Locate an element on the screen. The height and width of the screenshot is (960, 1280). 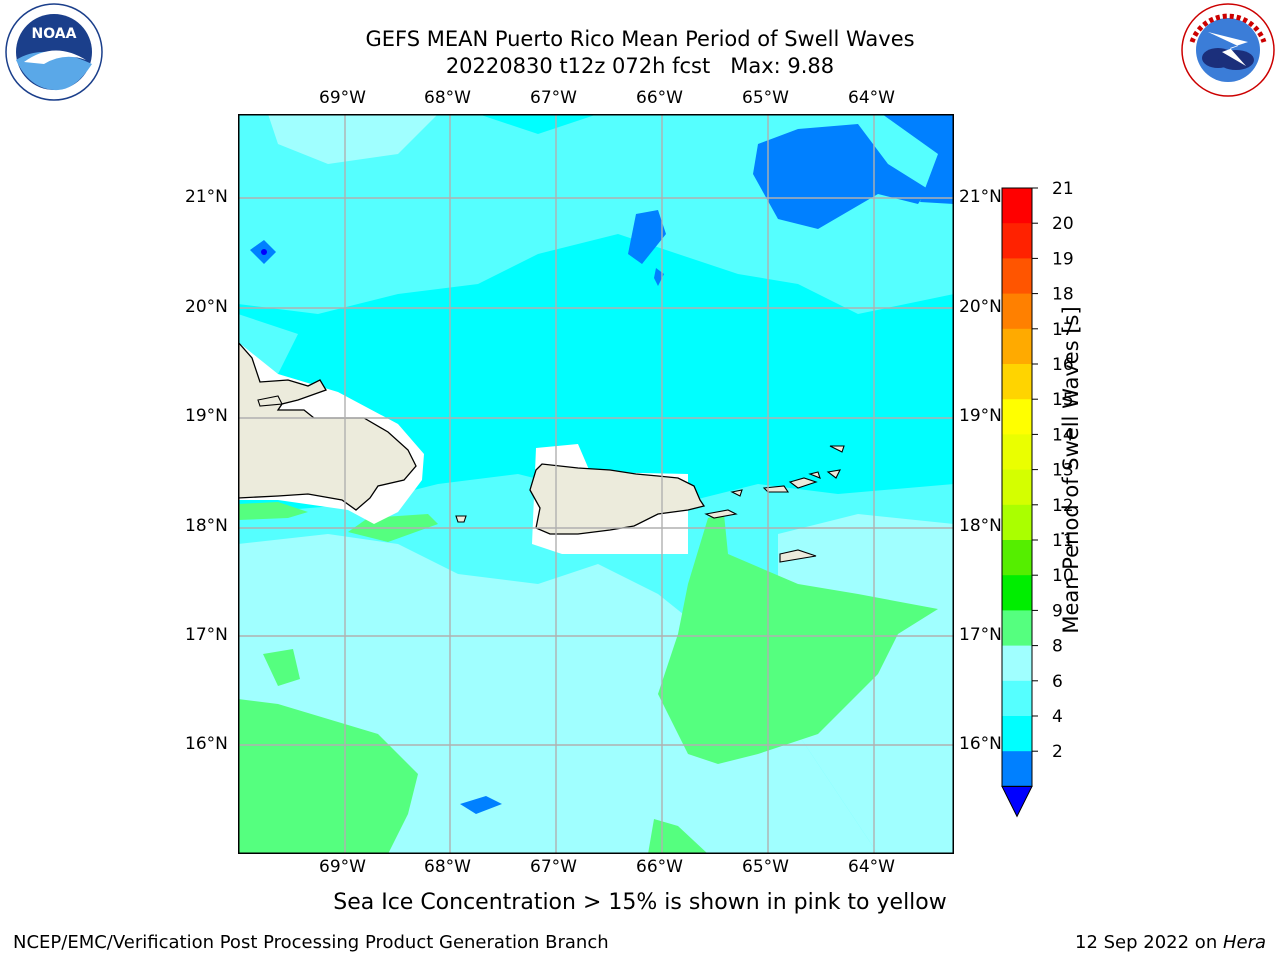
colorbar-tick-label: 20 is located at coordinates (1063, 224).